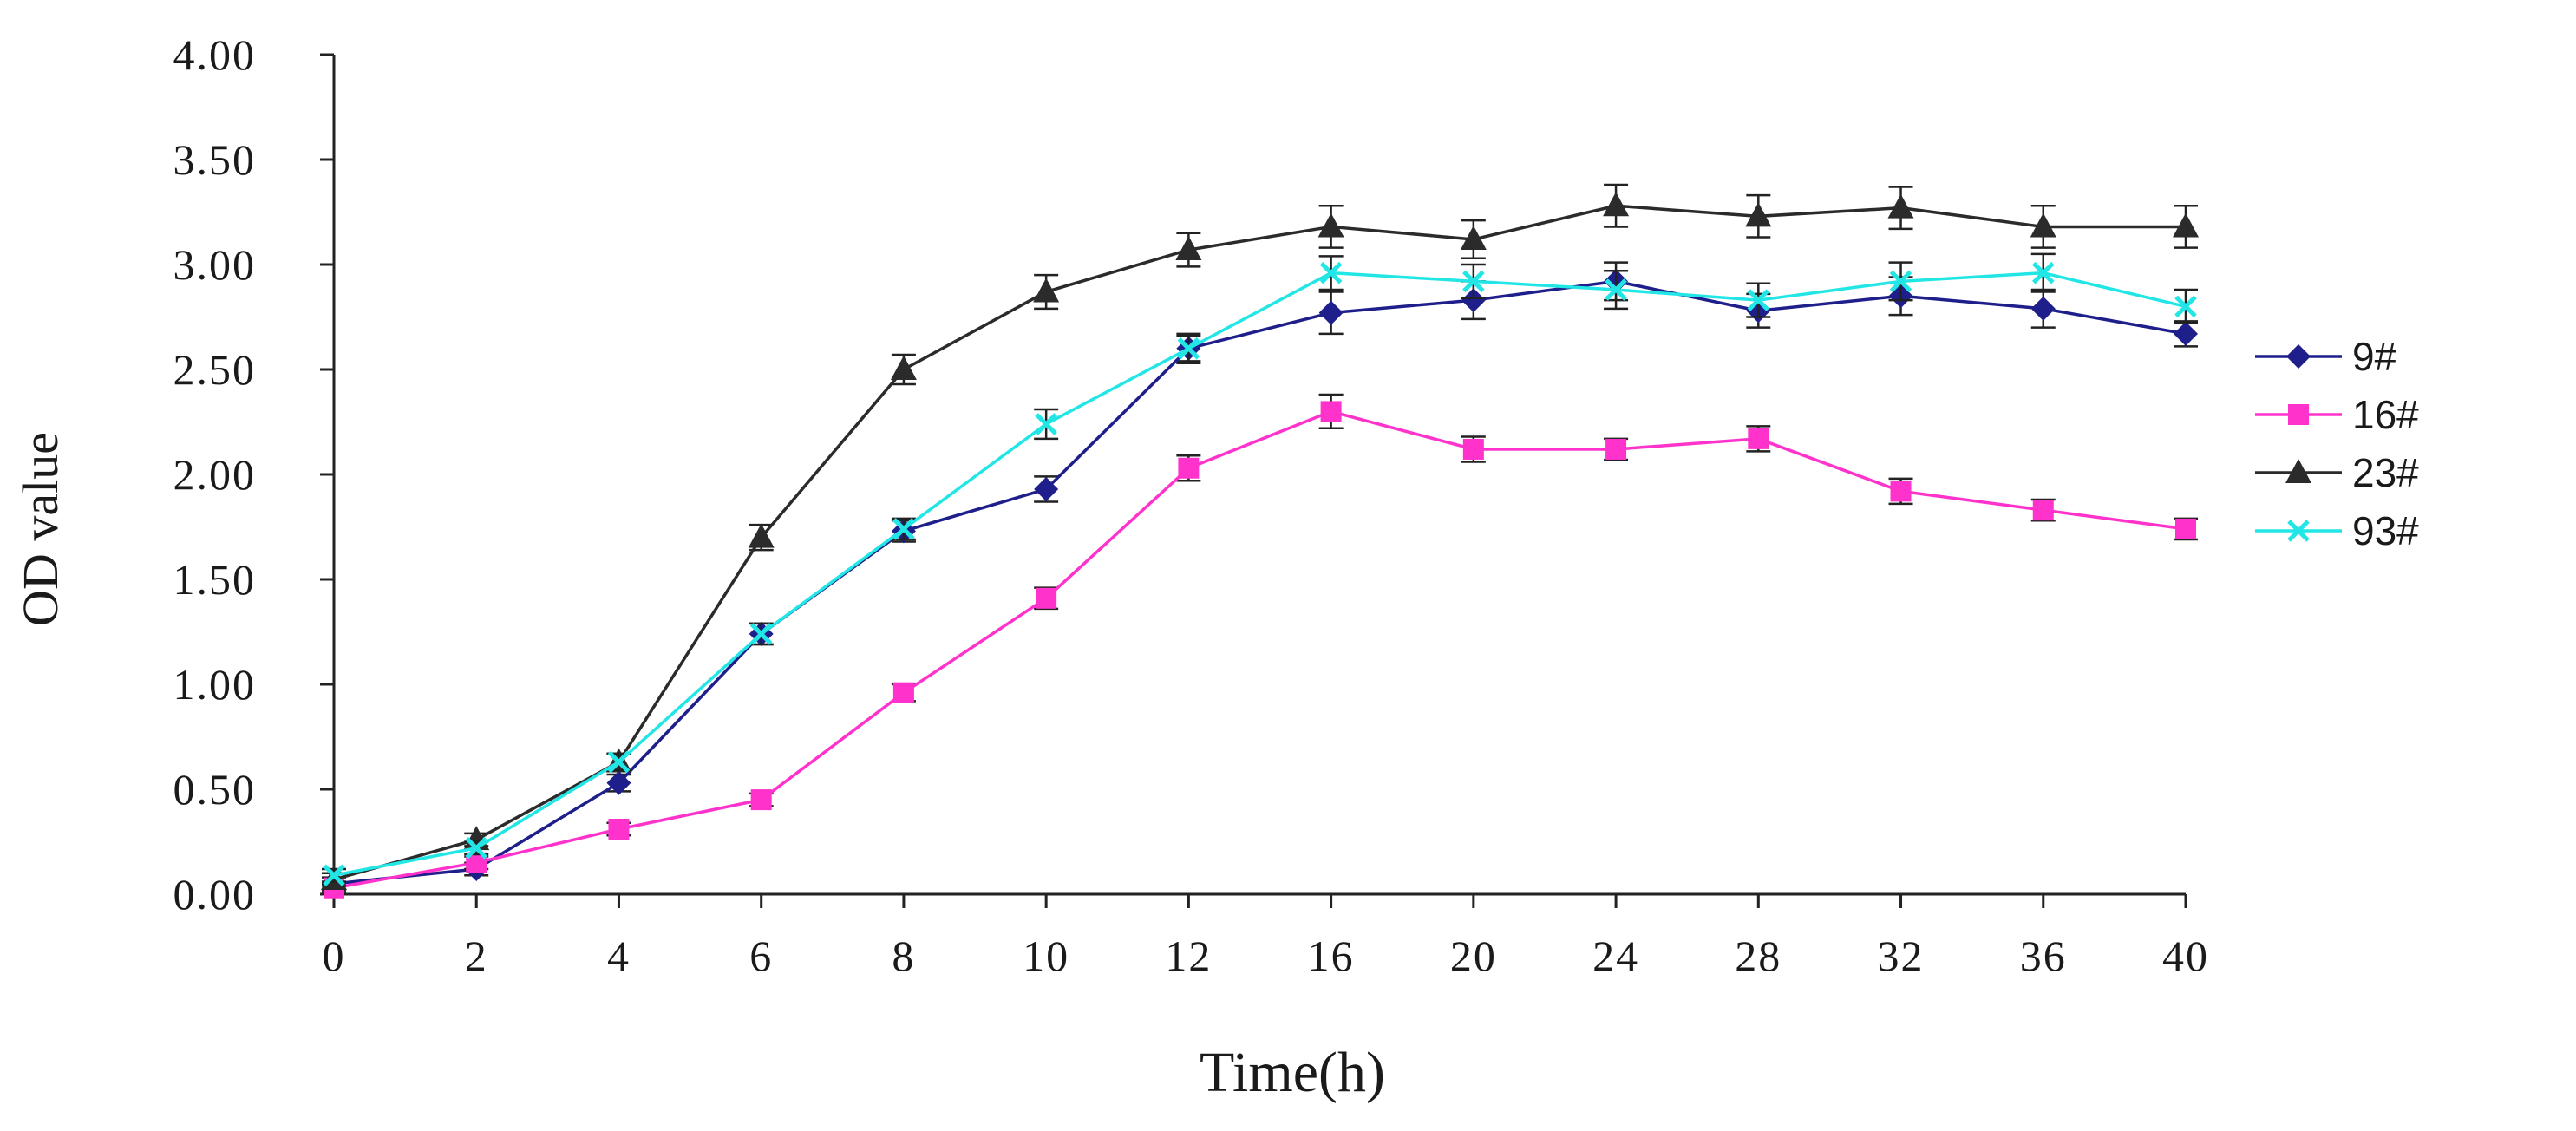 Image resolution: width=2576 pixels, height=1131 pixels. What do you see at coordinates (2043, 956) in the screenshot?
I see `x-tick-label: 36` at bounding box center [2043, 956].